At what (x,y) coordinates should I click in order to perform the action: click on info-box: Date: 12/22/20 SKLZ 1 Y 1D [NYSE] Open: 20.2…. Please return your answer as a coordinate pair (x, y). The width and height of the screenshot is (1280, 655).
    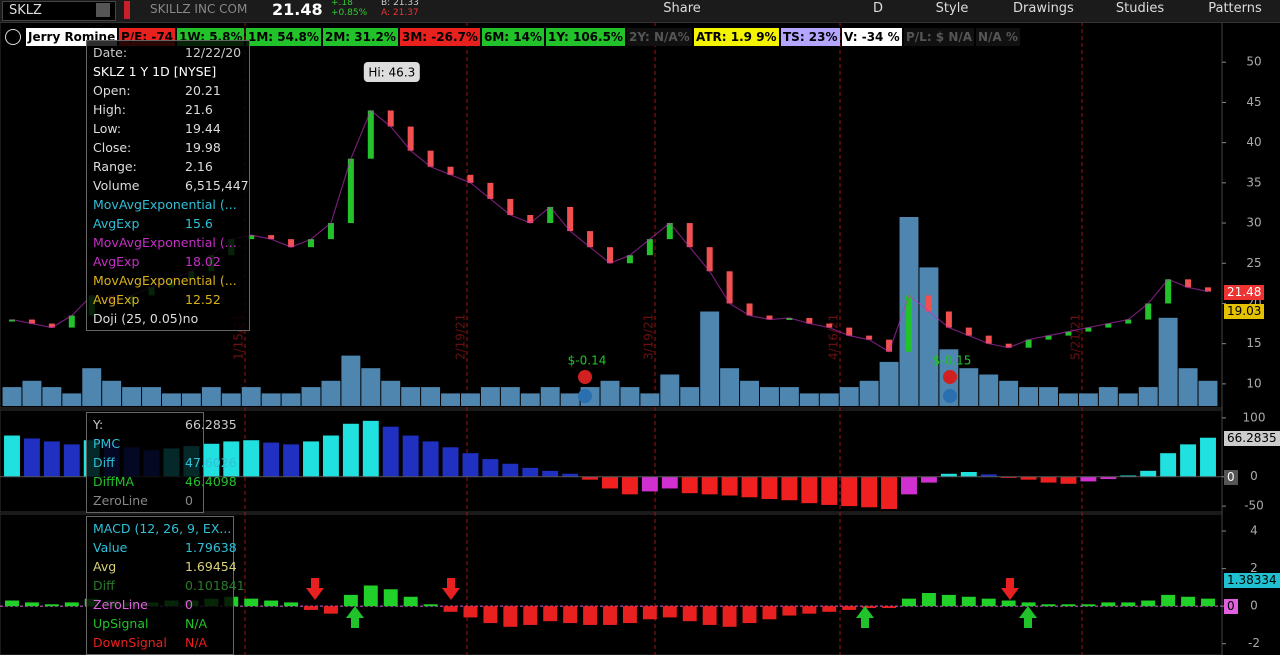
    Looking at the image, I should click on (168, 185).